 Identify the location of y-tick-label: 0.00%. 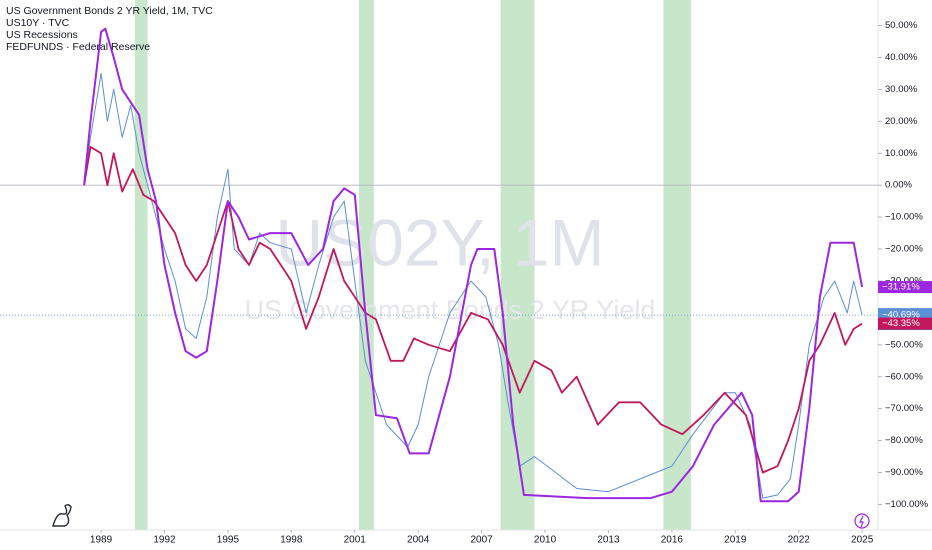
(898, 185).